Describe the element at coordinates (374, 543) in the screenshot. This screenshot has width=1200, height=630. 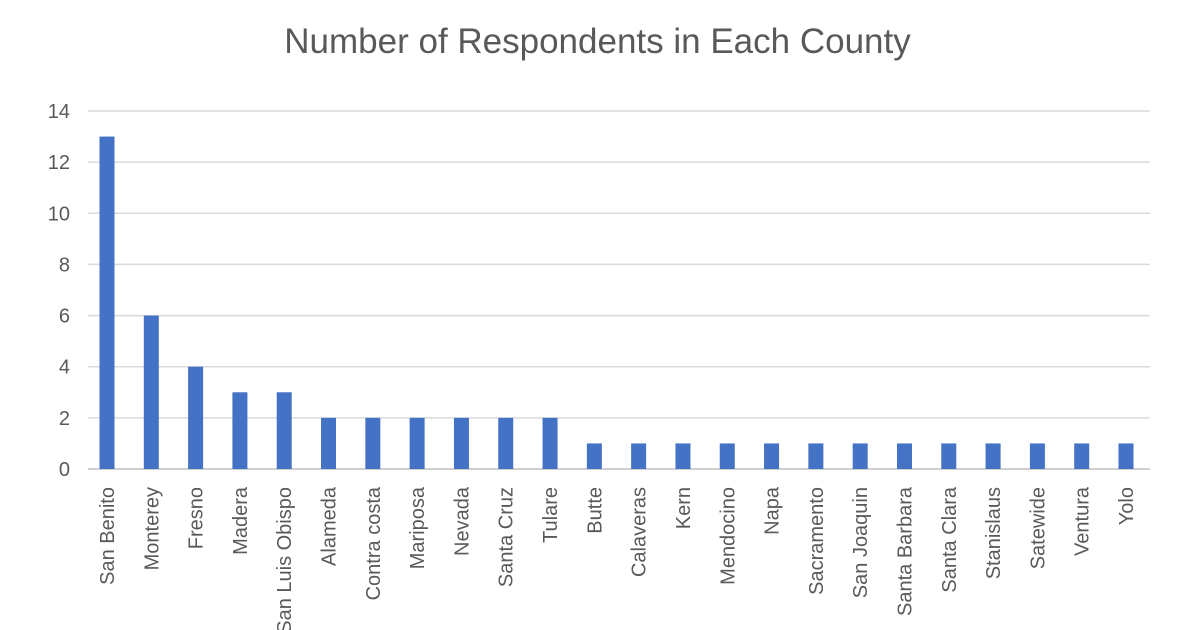
I see `x-tick-label: Contra costa` at that location.